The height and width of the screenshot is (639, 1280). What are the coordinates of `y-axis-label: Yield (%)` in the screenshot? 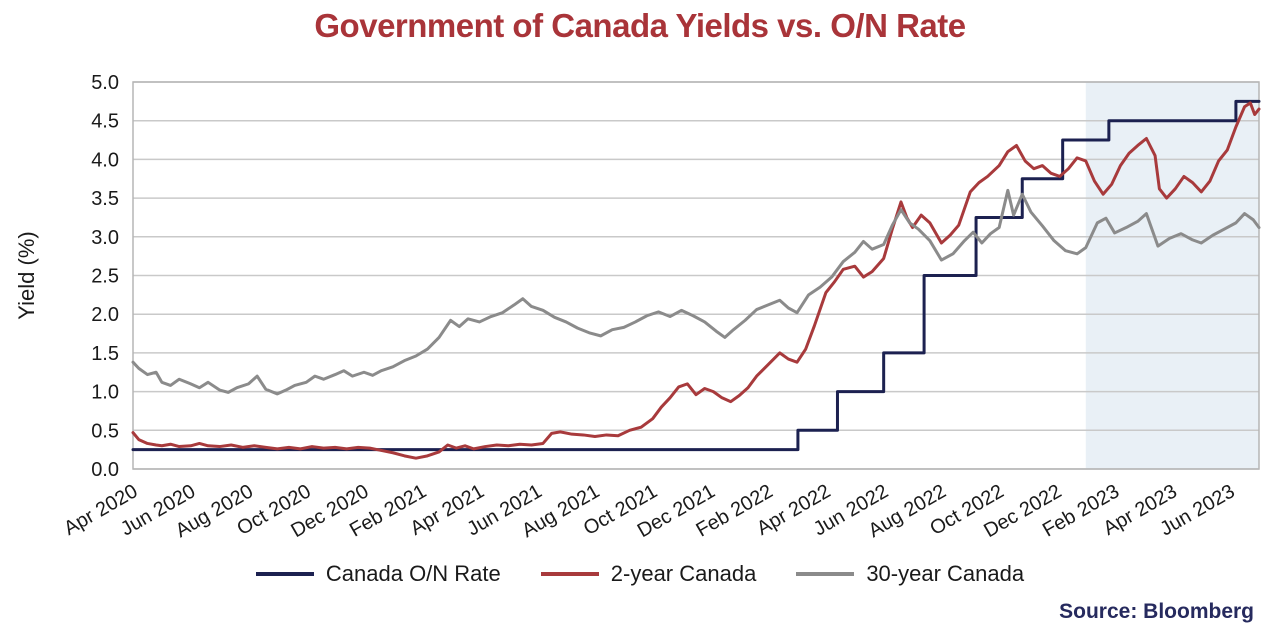 It's located at (26, 275).